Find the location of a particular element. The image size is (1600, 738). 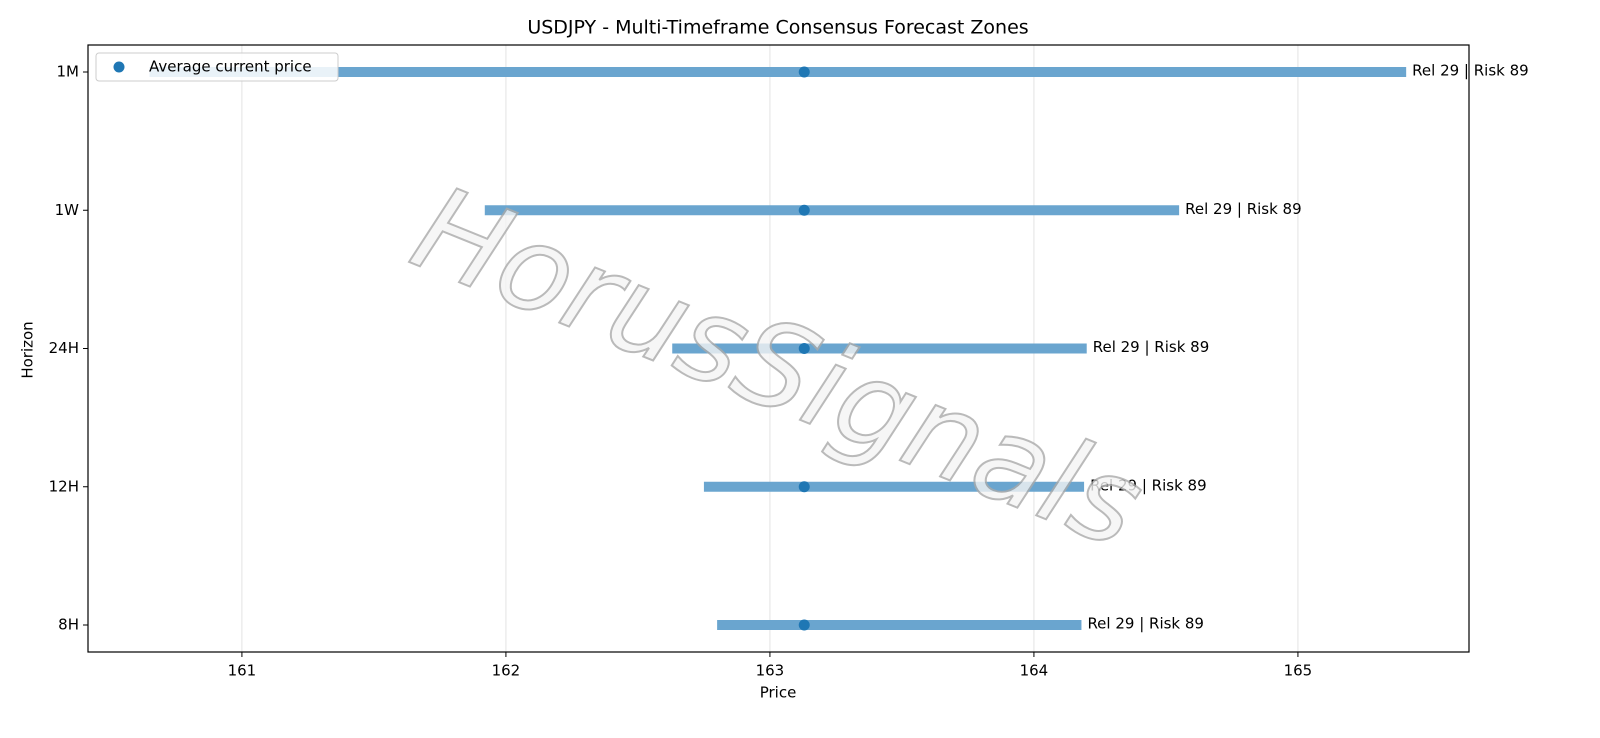

y-tick-label: 1M is located at coordinates (68, 72).